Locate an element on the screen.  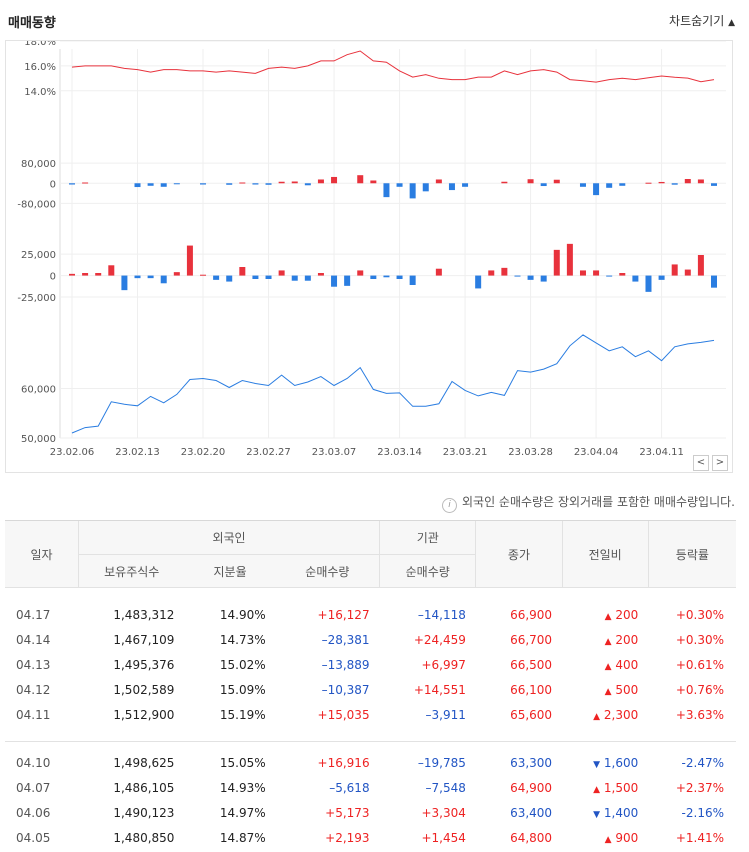
cell-rate: -2.16% is located at coordinates (702, 812).